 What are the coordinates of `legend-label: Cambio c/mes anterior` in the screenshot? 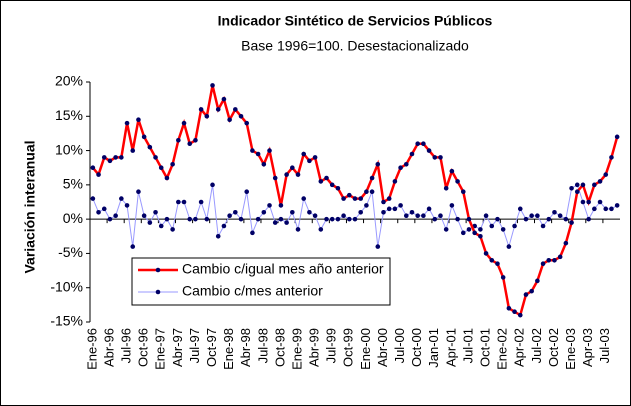 It's located at (252, 291).